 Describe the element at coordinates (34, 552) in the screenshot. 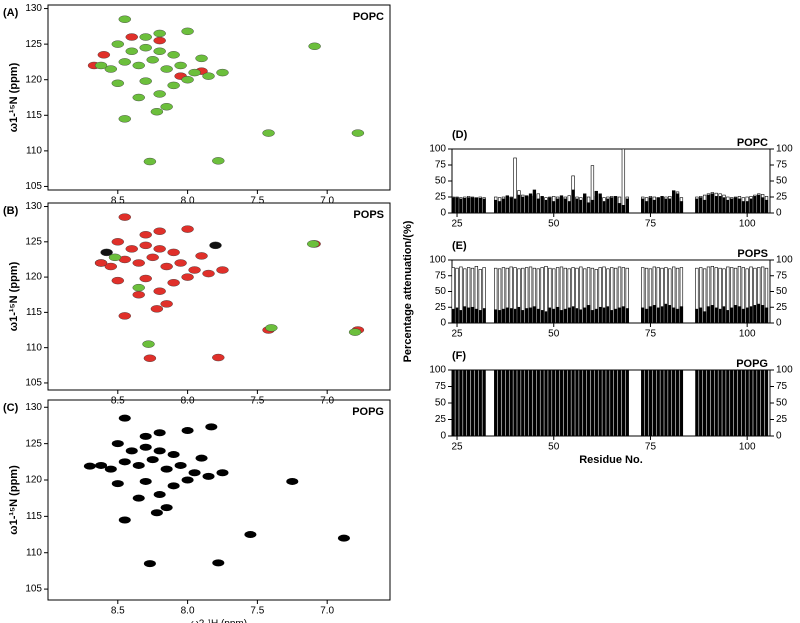

I see `y-tick-label: 110` at that location.